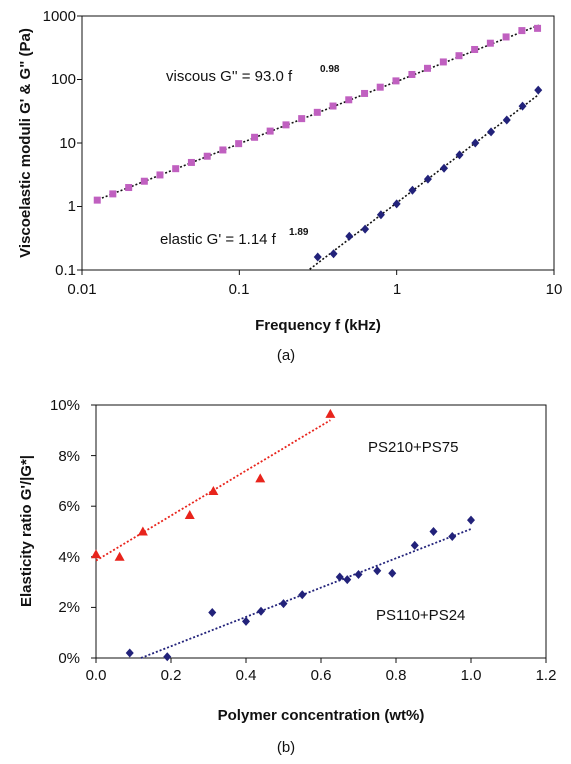 The width and height of the screenshot is (571, 764). Describe the element at coordinates (420, 615) in the screenshot. I see `series-label-ps110: PS110+PS24` at that location.